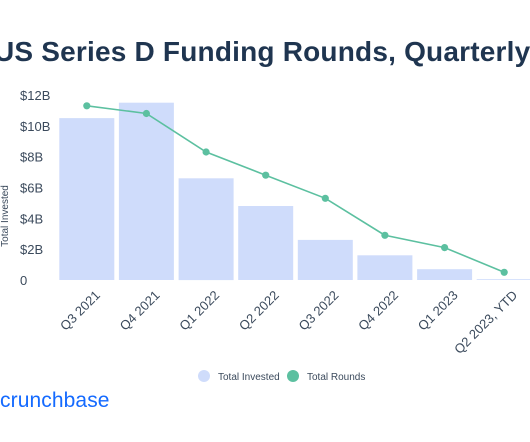 The height and width of the screenshot is (442, 530). I want to click on legend: Total Invested Total Rounds, so click(281, 376).